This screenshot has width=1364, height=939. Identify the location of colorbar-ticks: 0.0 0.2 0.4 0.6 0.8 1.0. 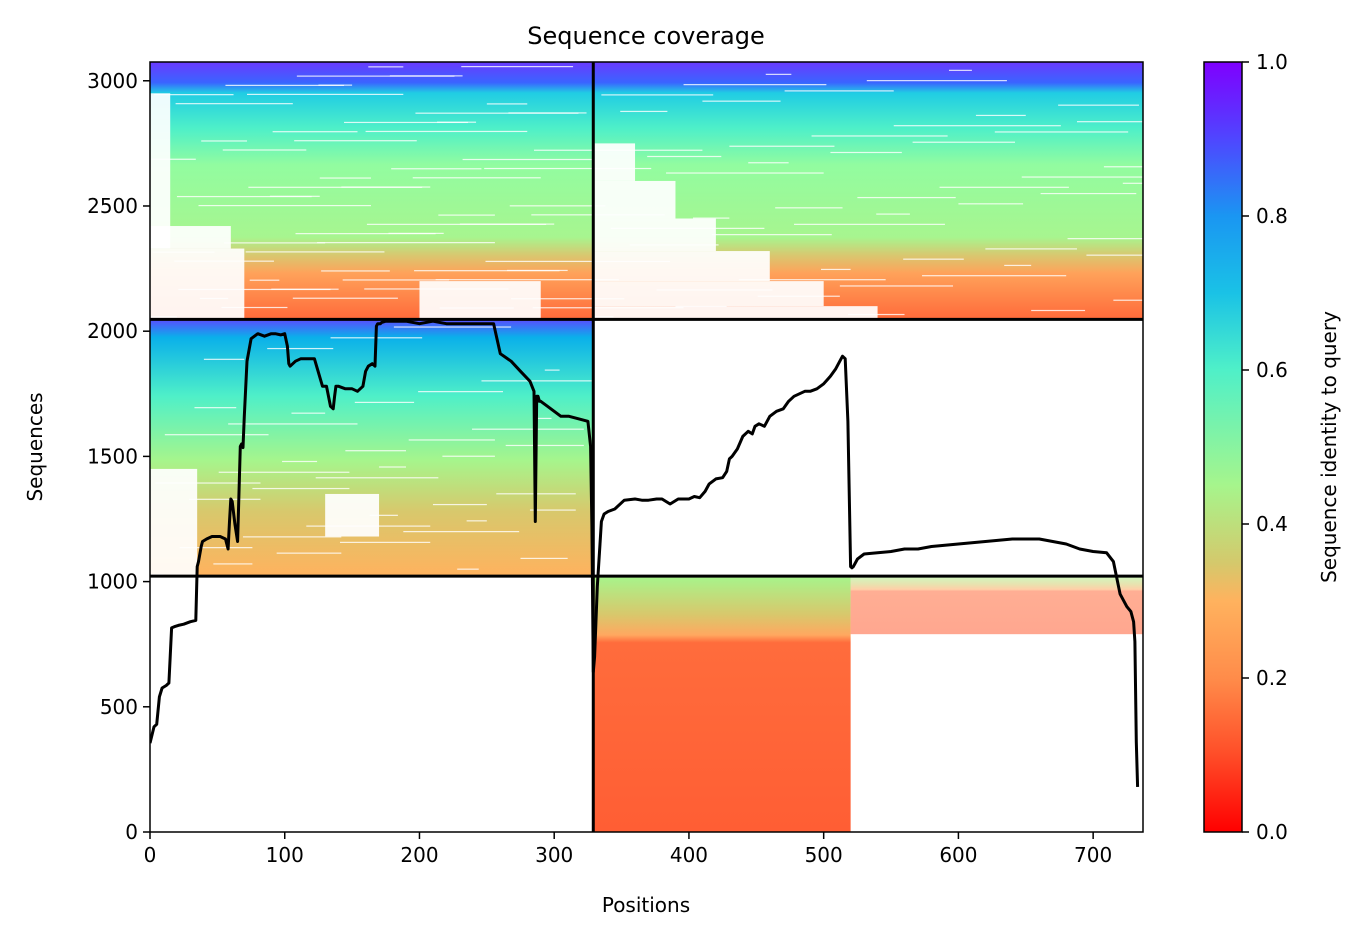
(1265, 447).